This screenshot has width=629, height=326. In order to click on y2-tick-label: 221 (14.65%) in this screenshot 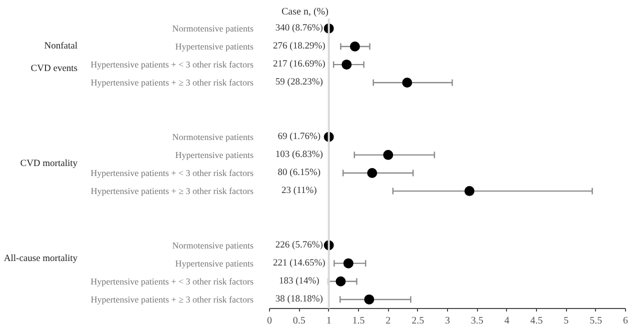, I will do `click(299, 263)`.